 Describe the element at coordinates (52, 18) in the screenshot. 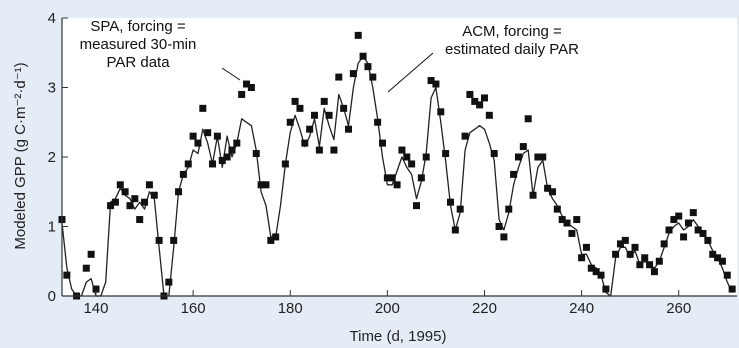

I see `y-tick-label: 4` at that location.